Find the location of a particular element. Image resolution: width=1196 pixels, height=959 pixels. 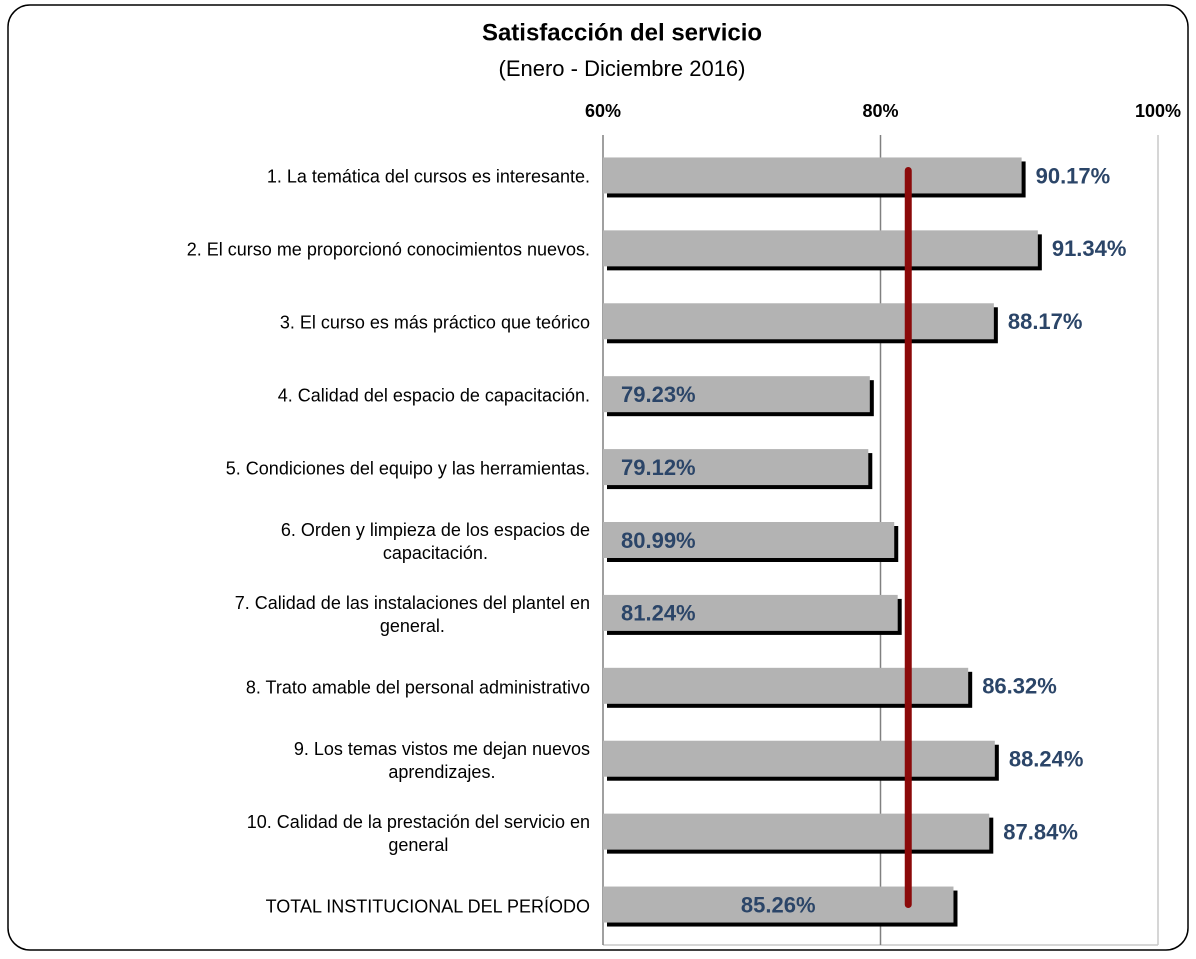

value-label: 88.24% is located at coordinates (1046, 759).